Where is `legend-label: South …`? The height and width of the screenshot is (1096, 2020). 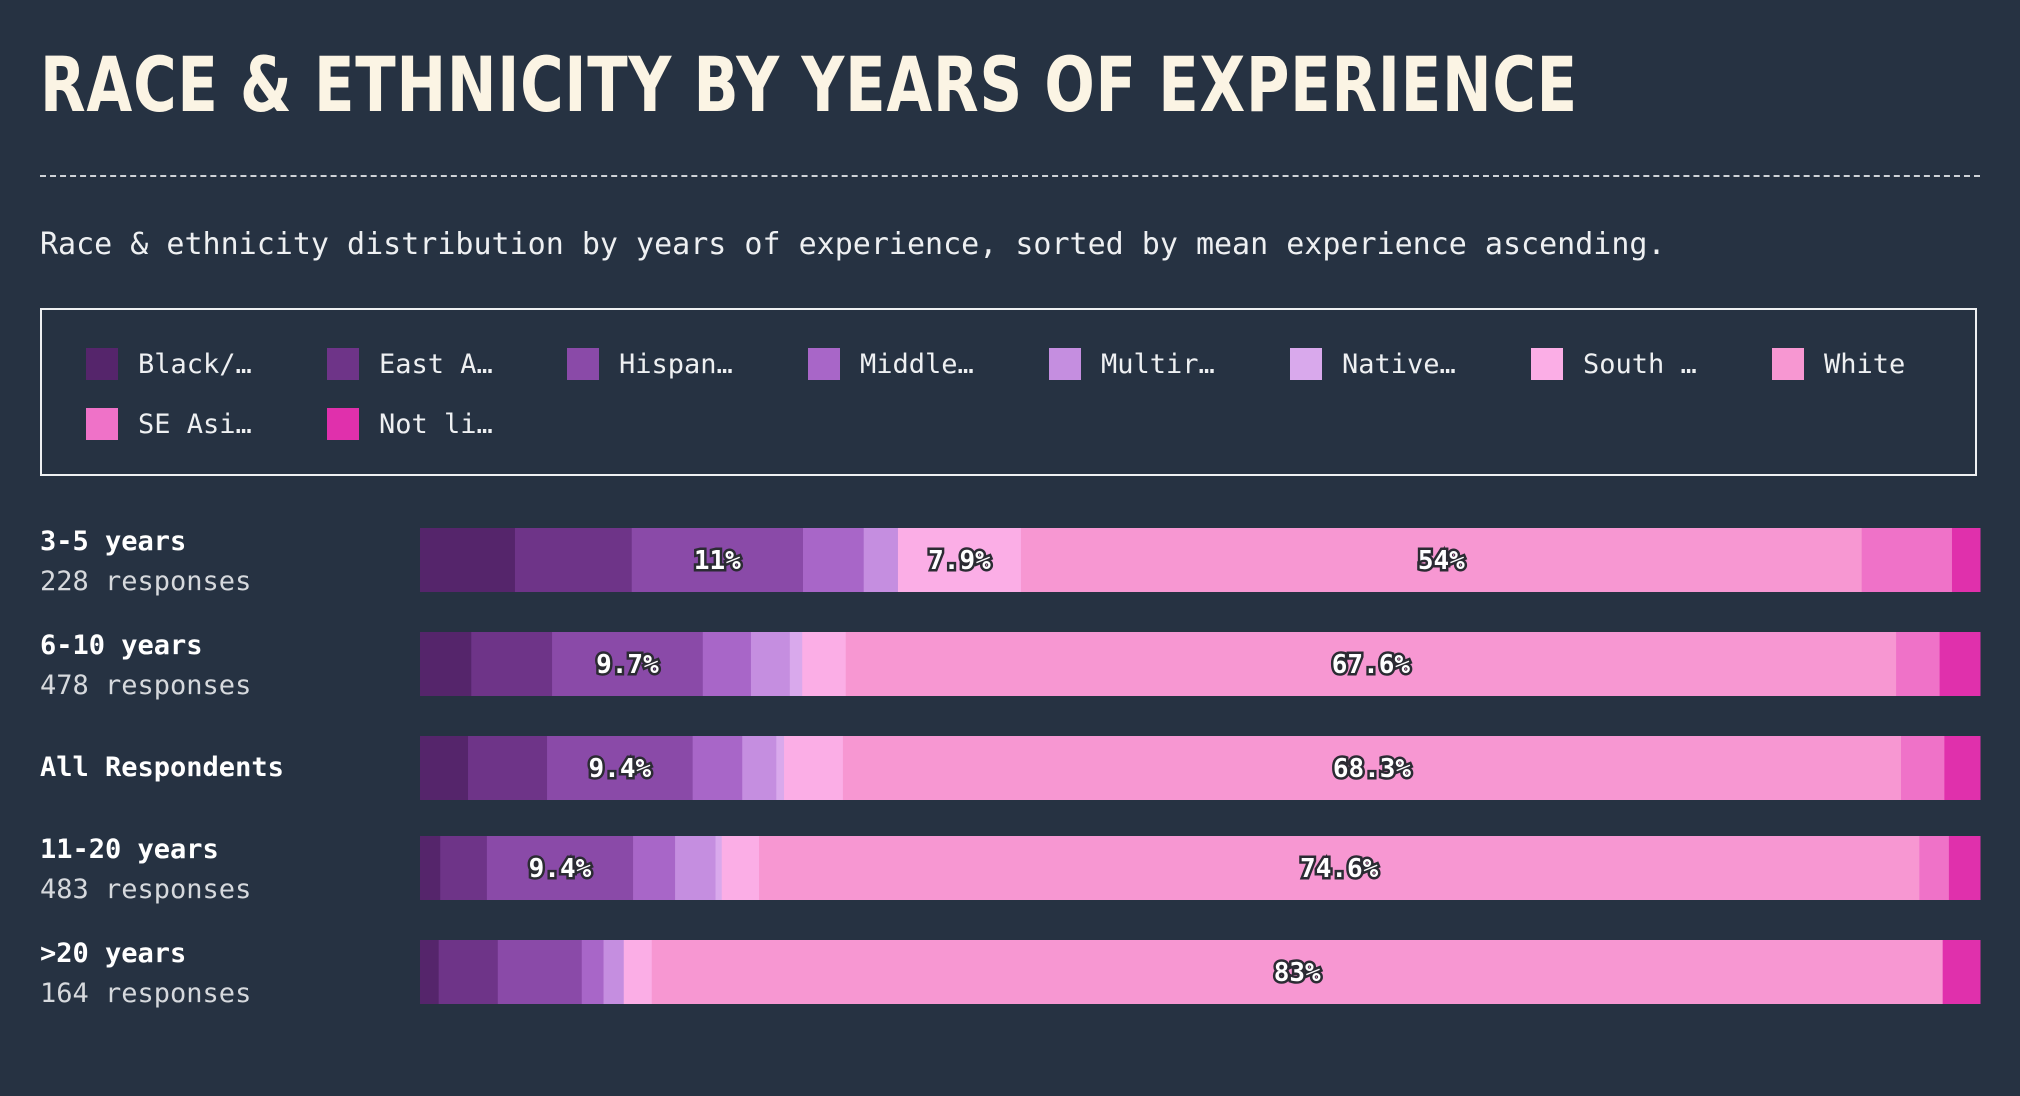 legend-label: South … is located at coordinates (1640, 364).